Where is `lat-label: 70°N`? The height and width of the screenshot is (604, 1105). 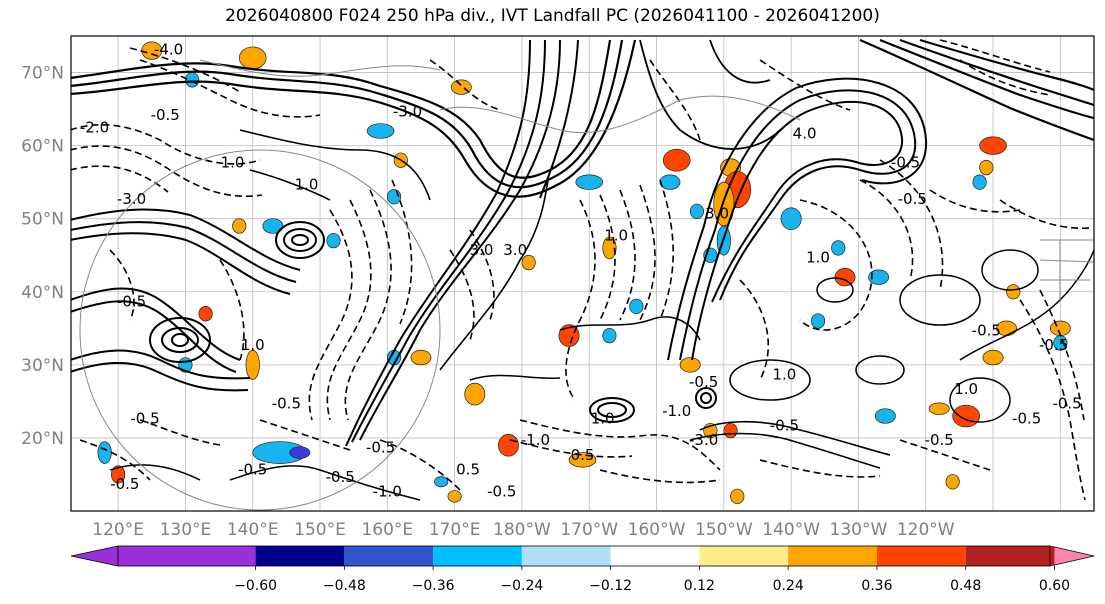 lat-label: 70°N is located at coordinates (42, 74).